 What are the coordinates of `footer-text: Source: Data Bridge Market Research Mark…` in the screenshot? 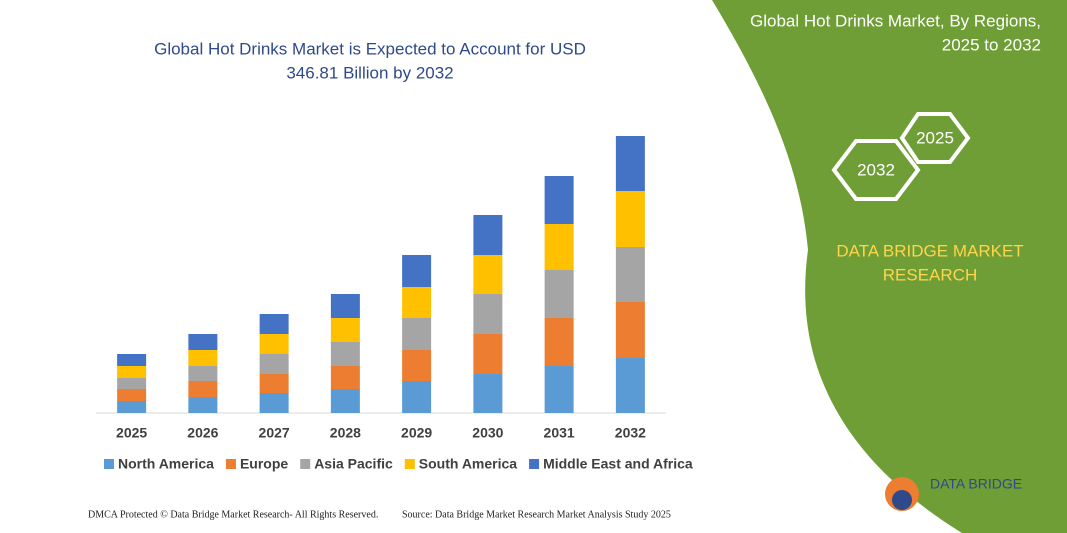 It's located at (536, 514).